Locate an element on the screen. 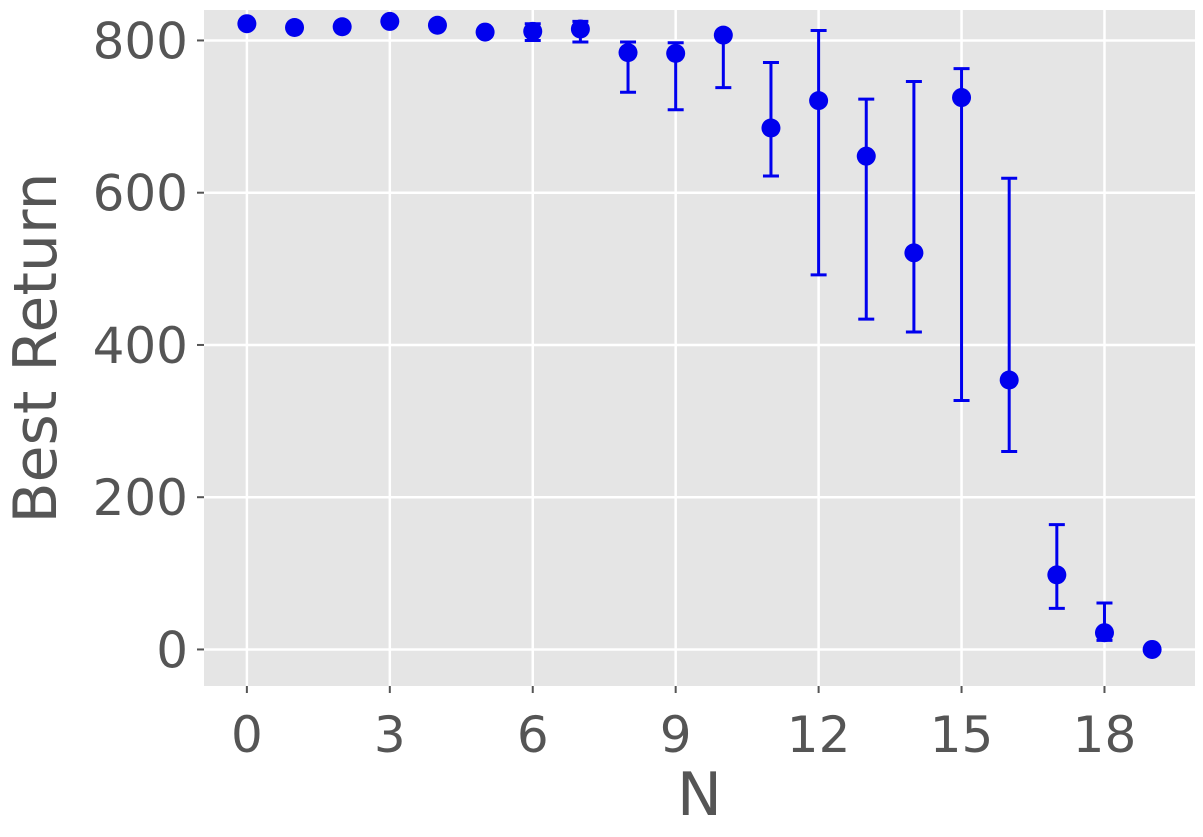 This screenshot has height=837, width=1203. x-tick-label: 9 is located at coordinates (676, 735).